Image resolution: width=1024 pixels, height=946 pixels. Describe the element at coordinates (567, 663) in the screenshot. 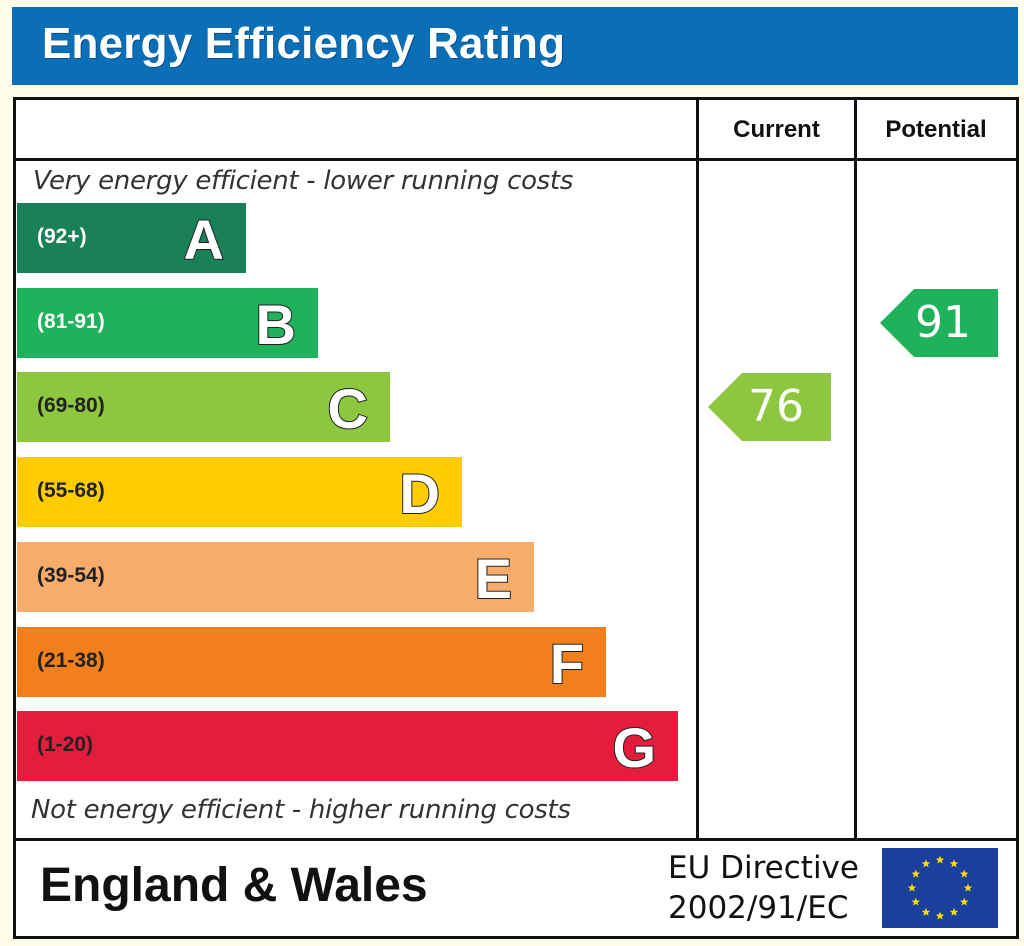

I see `band-letter: F` at that location.